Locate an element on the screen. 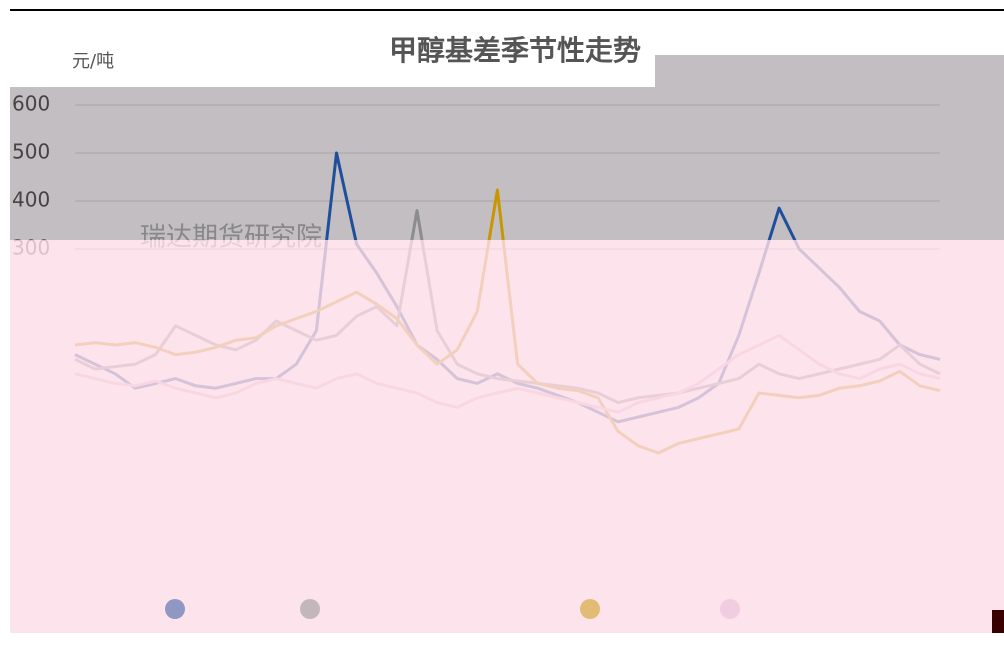 This screenshot has height=647, width=1004. y-axis-label: 元/吨 is located at coordinates (93, 61).